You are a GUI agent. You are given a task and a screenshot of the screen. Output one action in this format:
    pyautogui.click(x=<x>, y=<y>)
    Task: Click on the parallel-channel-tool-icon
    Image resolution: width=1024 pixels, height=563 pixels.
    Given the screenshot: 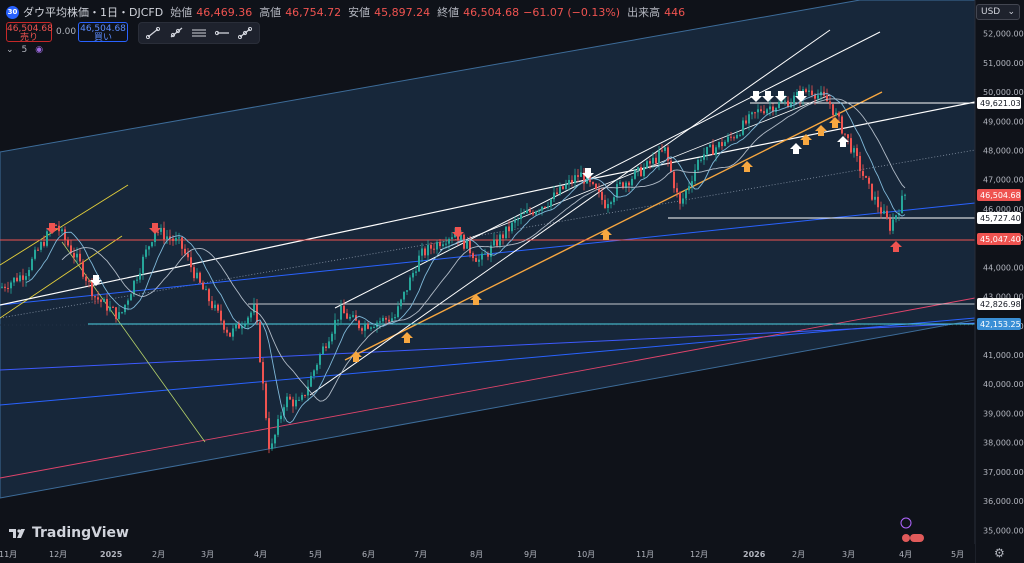 What is the action you would take?
    pyautogui.click(x=199, y=33)
    